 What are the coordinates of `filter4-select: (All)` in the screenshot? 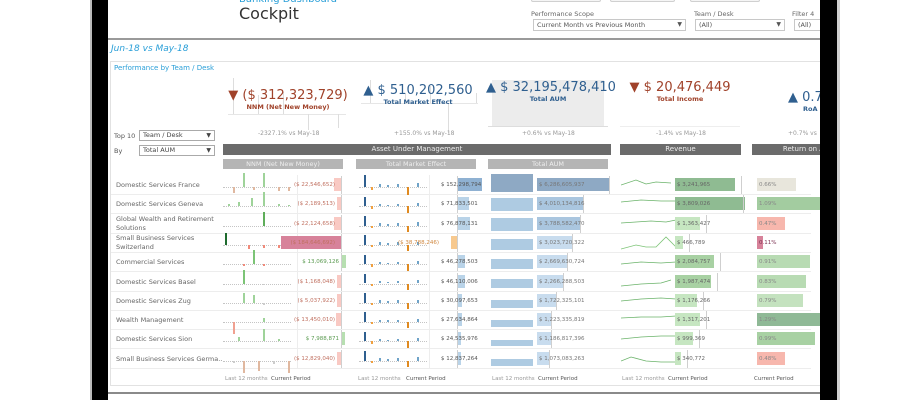 It's located at (807, 25).